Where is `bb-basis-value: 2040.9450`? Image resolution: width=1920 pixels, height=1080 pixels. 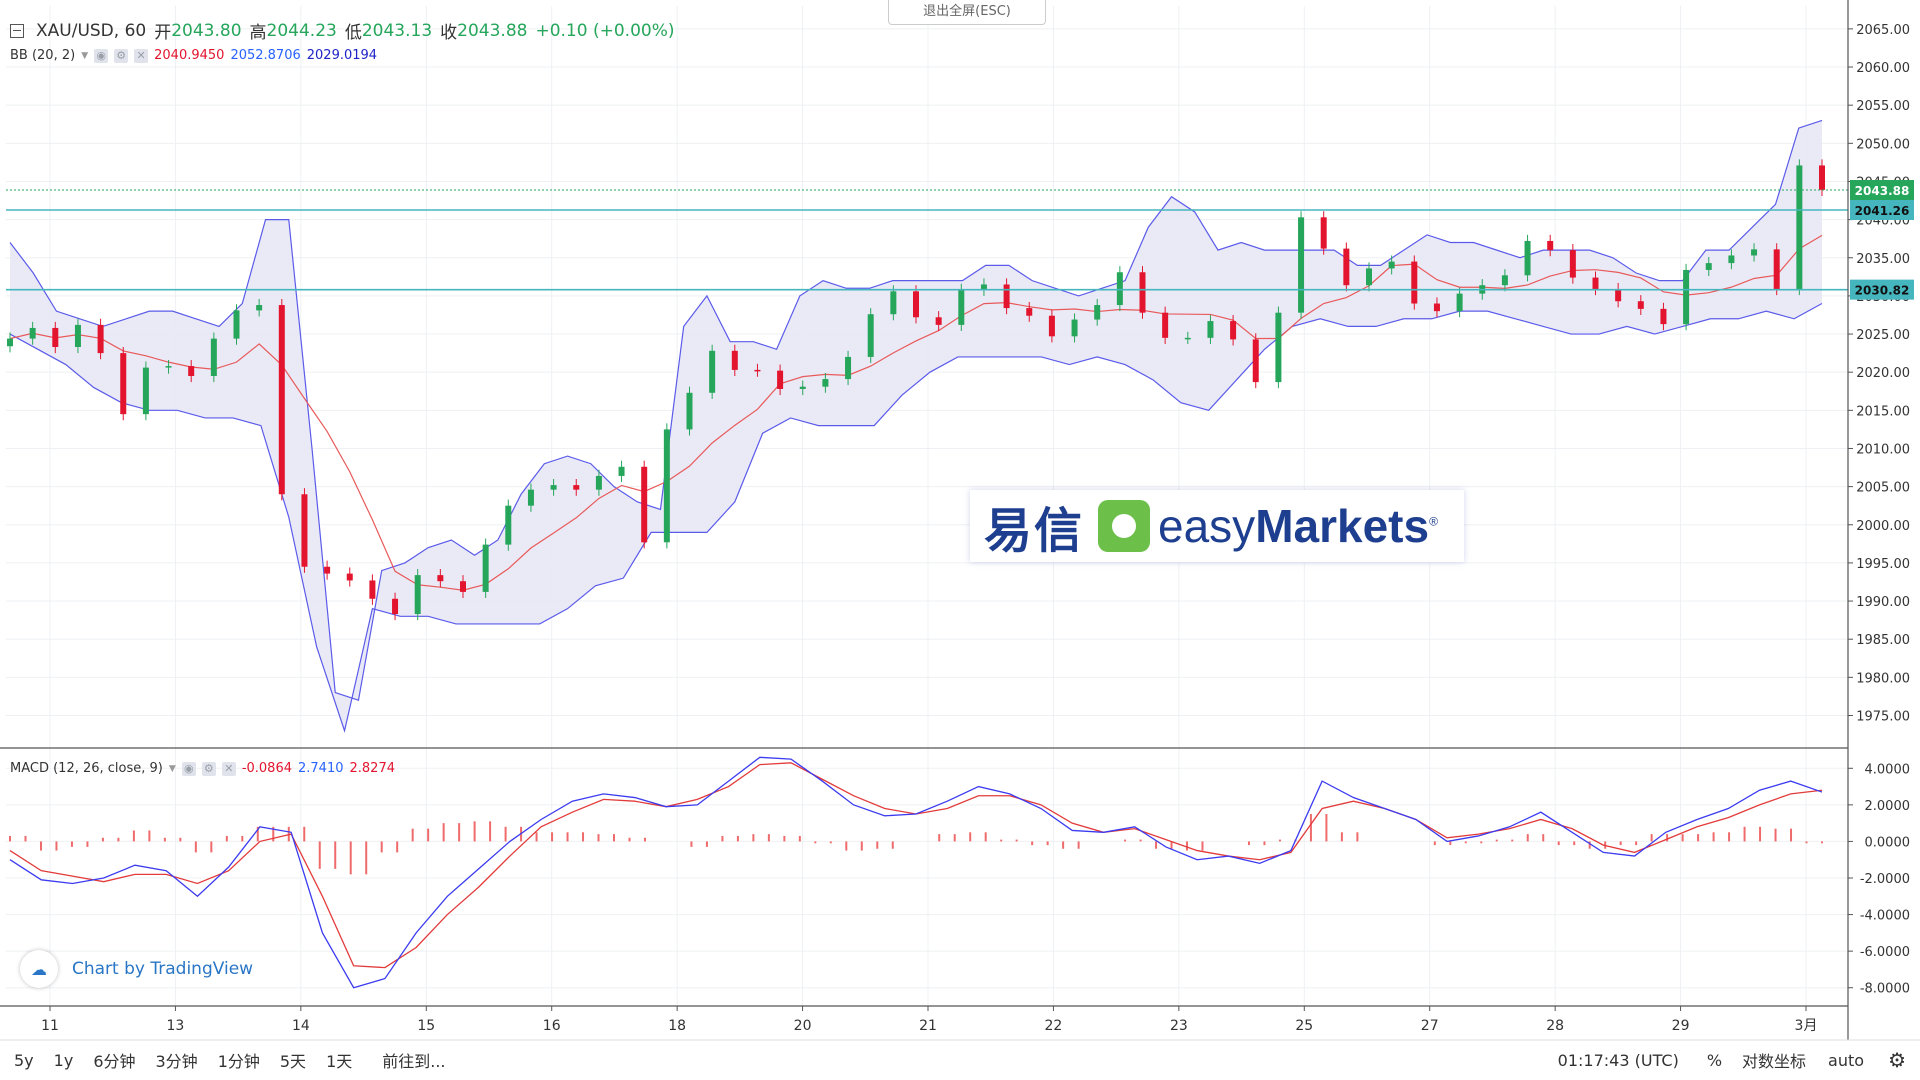 bb-basis-value: 2040.9450 is located at coordinates (189, 55).